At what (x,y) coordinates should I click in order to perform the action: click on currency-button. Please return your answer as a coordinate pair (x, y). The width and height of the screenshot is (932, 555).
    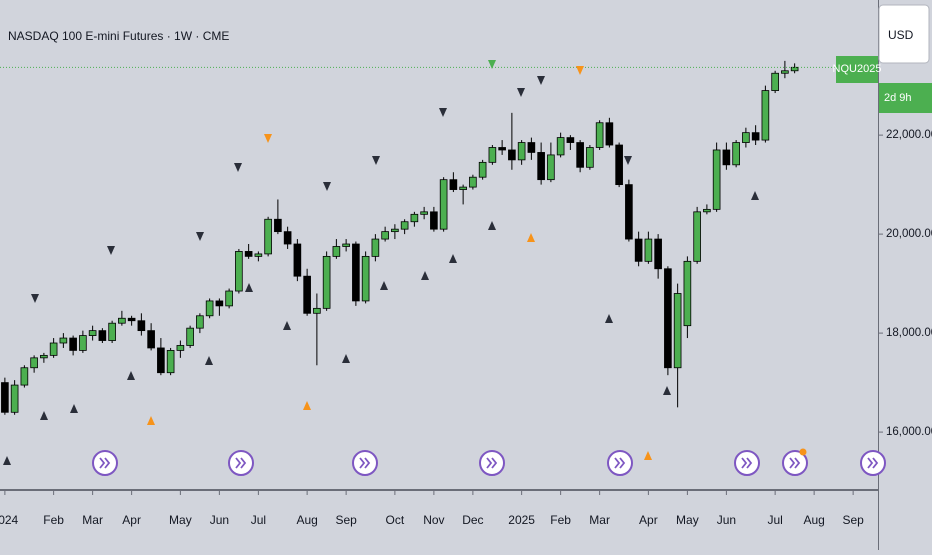
    Looking at the image, I should click on (904, 34).